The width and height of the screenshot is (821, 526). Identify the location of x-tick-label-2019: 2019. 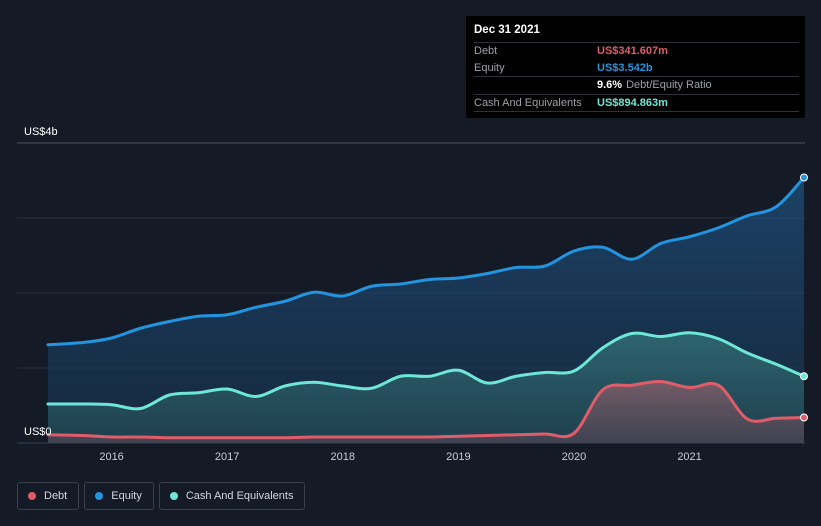
(458, 457).